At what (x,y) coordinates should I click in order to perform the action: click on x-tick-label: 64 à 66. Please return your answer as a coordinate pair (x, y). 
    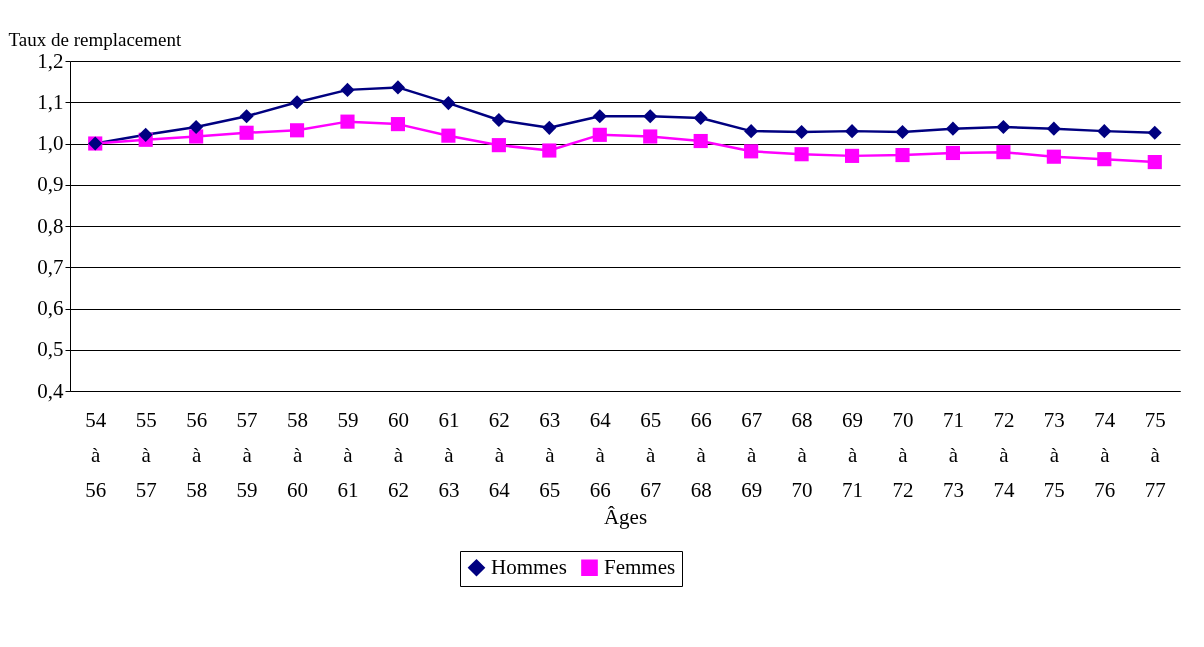
    Looking at the image, I should click on (600, 454).